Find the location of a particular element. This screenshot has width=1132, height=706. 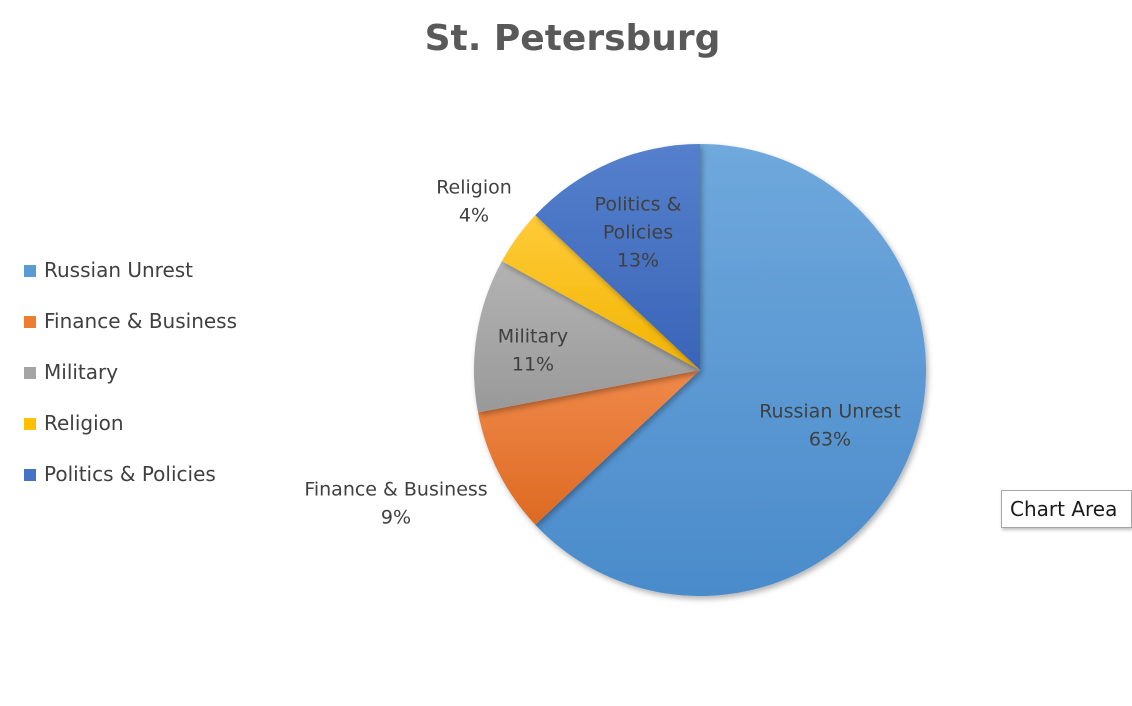

legend-label: Religion is located at coordinates (84, 423).